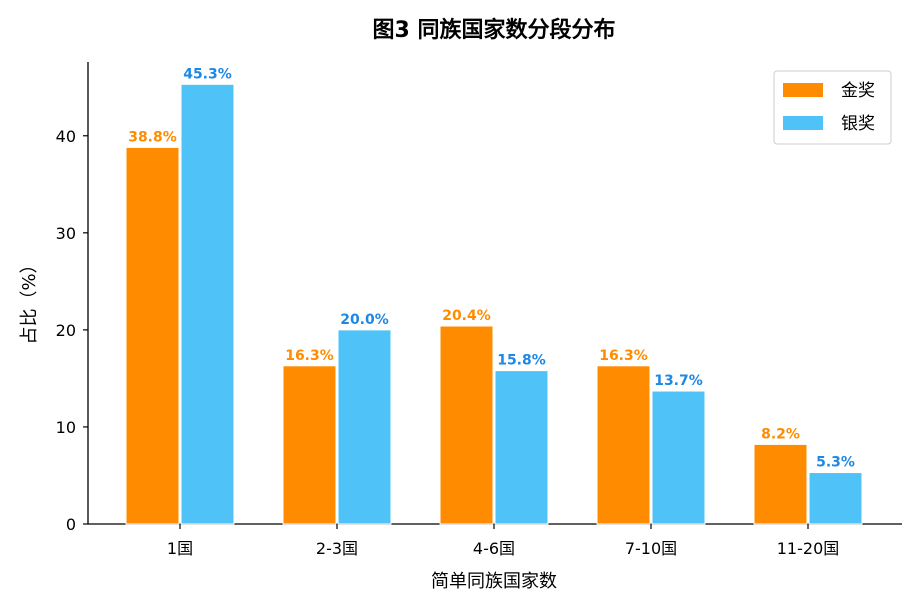 The width and height of the screenshot is (916, 610). Describe the element at coordinates (152, 137) in the screenshot. I see `data-label: 38.8%` at that location.